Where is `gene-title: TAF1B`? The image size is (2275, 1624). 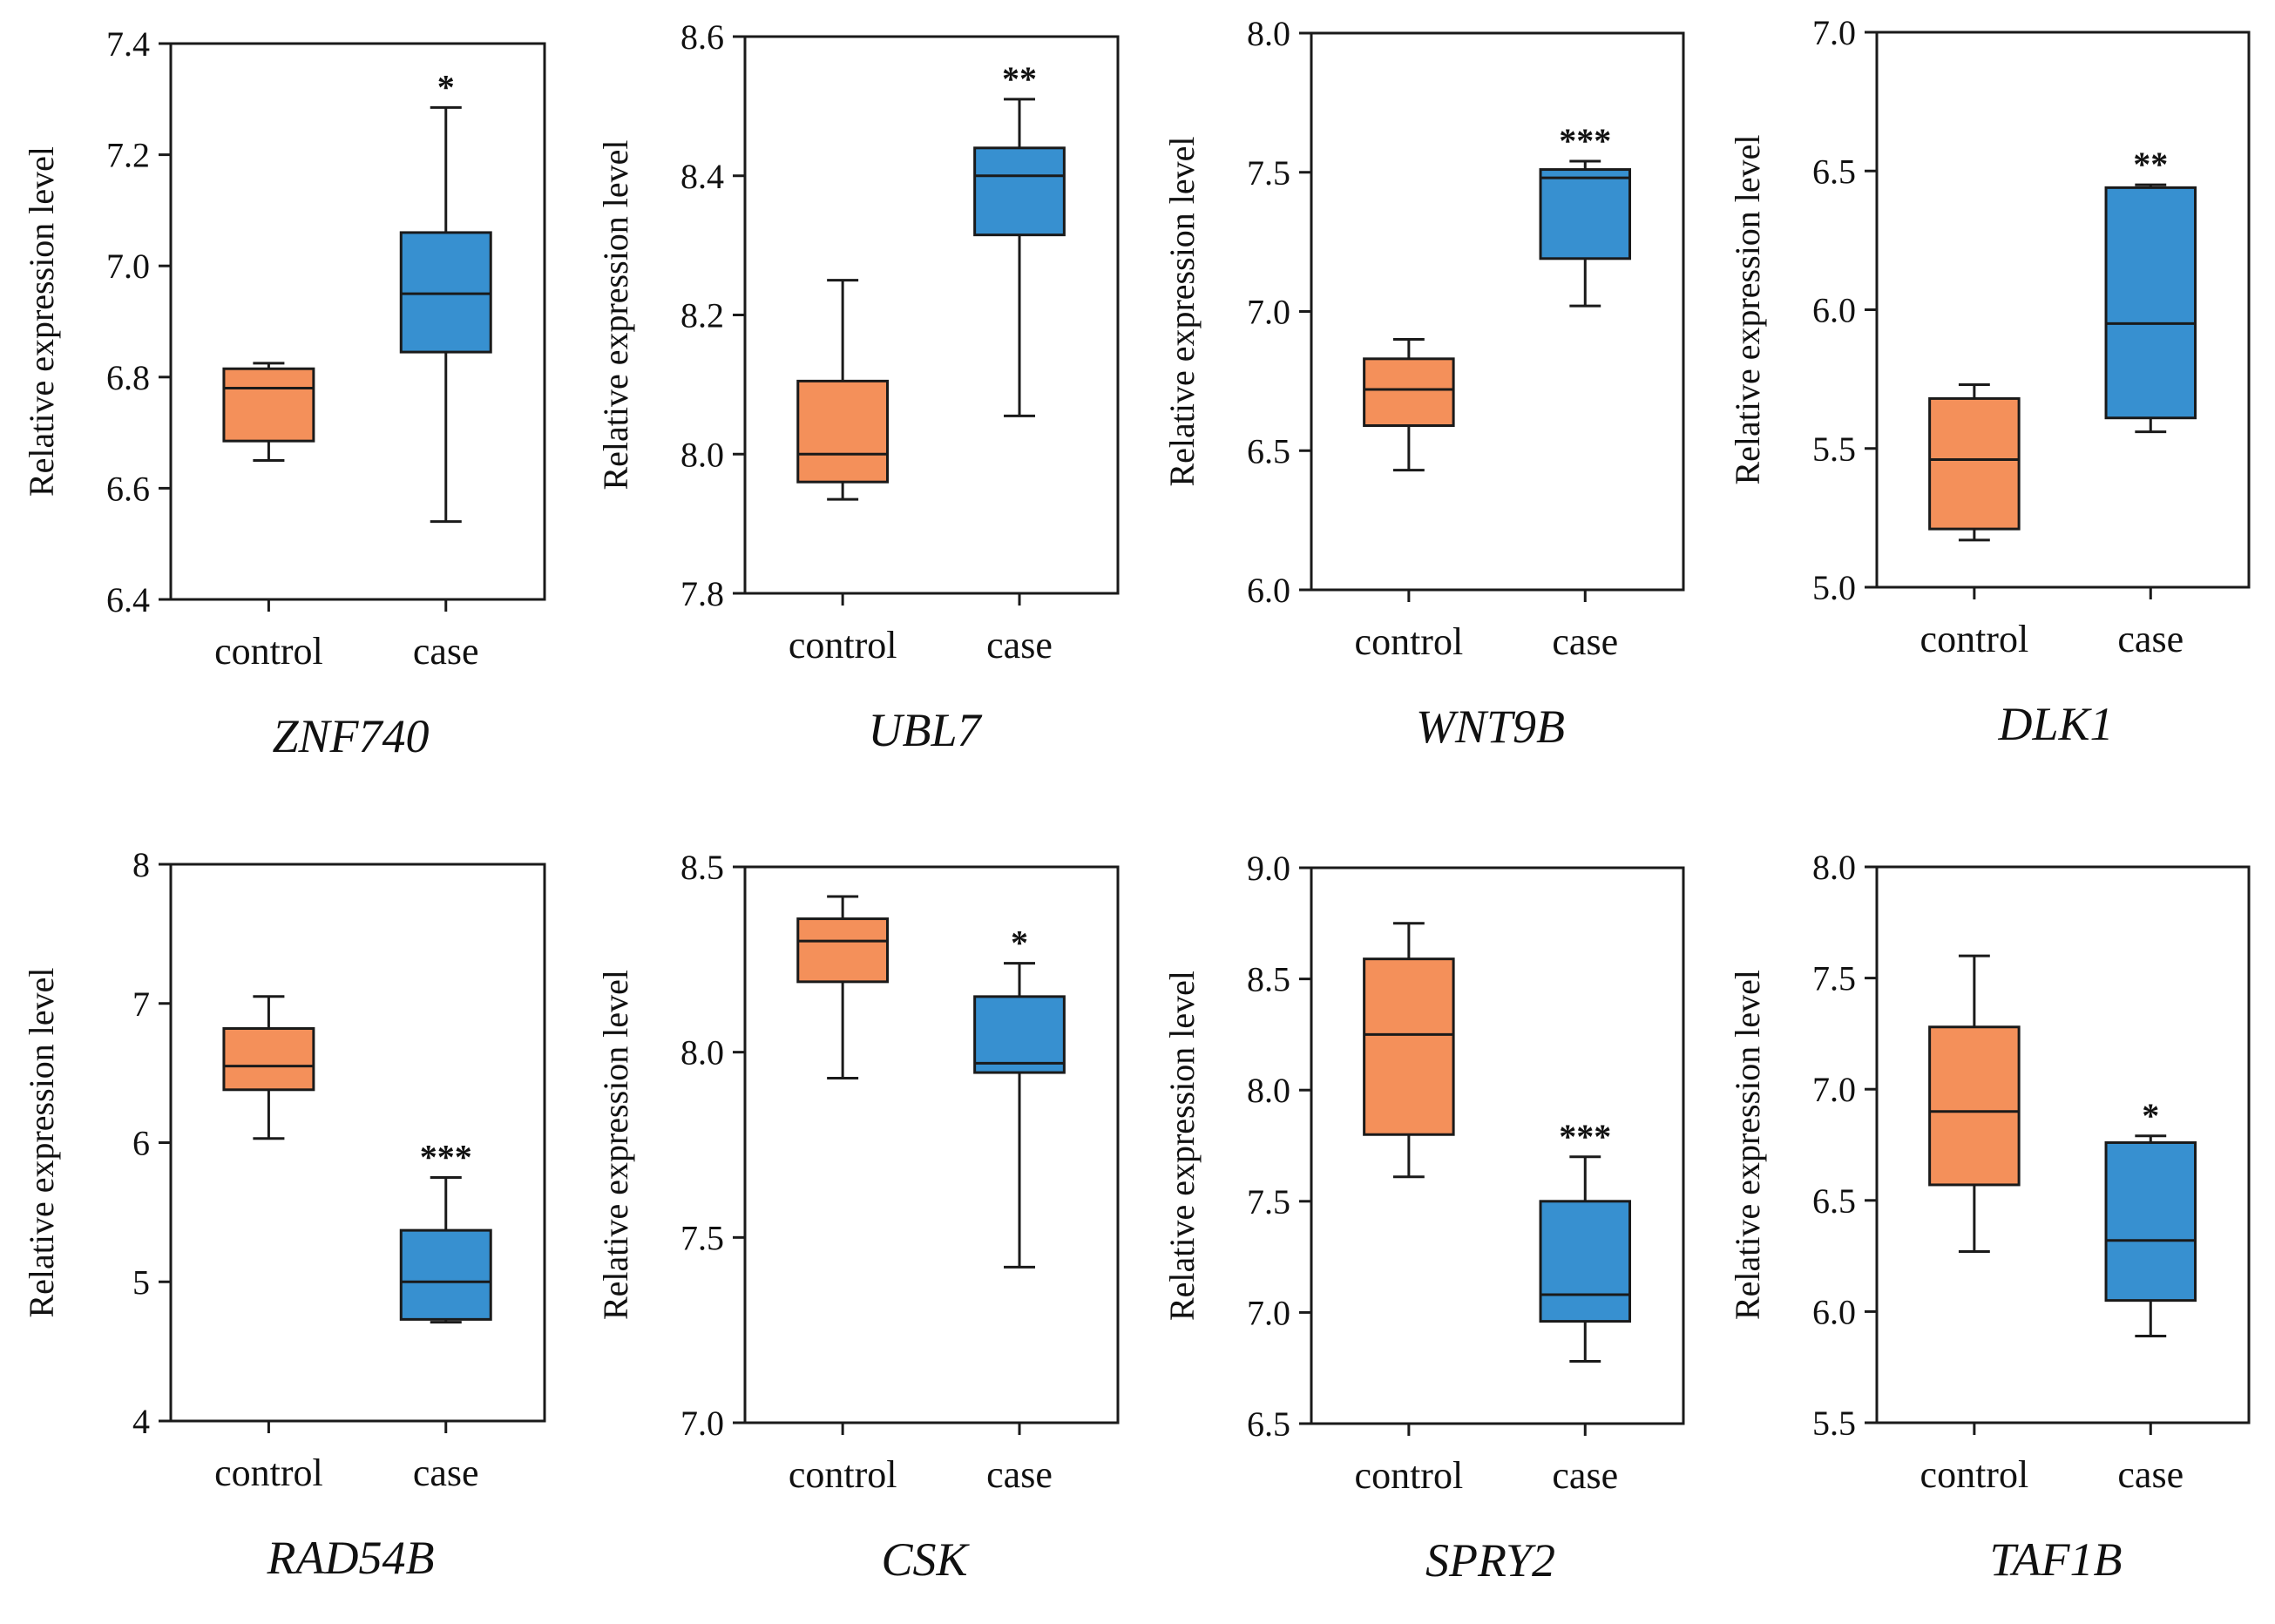
gene-title: TAF1B is located at coordinates (2057, 1559).